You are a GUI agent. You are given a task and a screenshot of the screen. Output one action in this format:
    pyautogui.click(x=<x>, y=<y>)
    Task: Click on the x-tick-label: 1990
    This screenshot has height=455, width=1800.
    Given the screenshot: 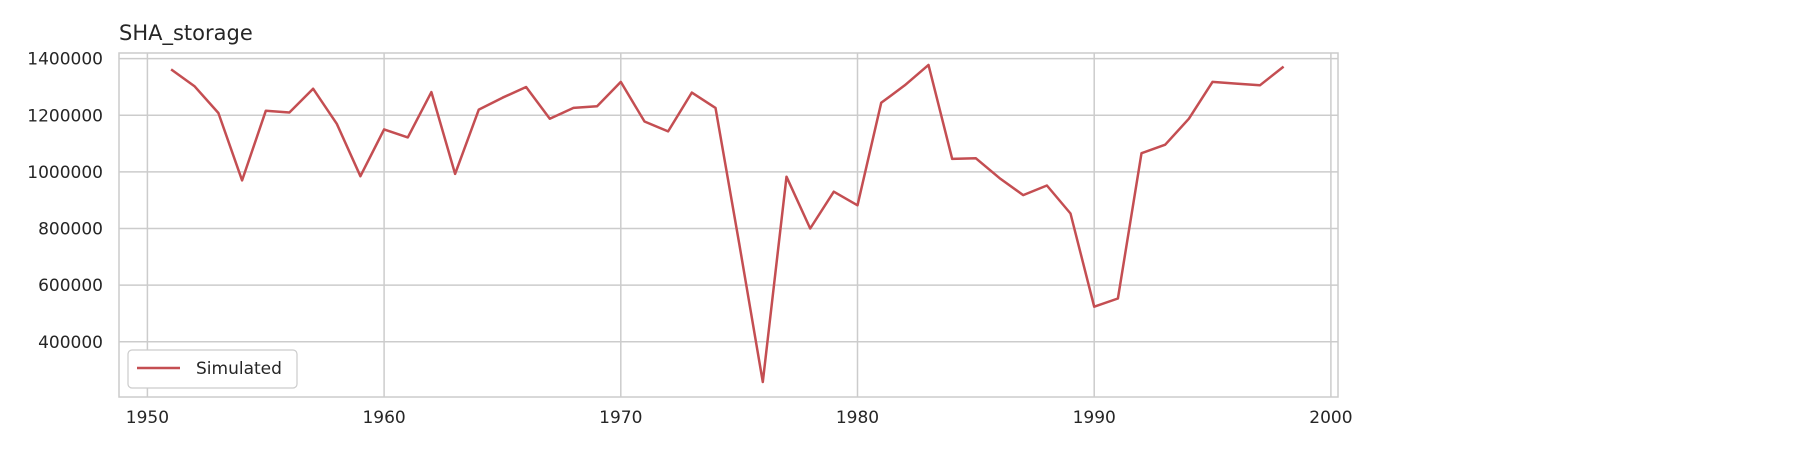 What is the action you would take?
    pyautogui.click(x=1094, y=418)
    